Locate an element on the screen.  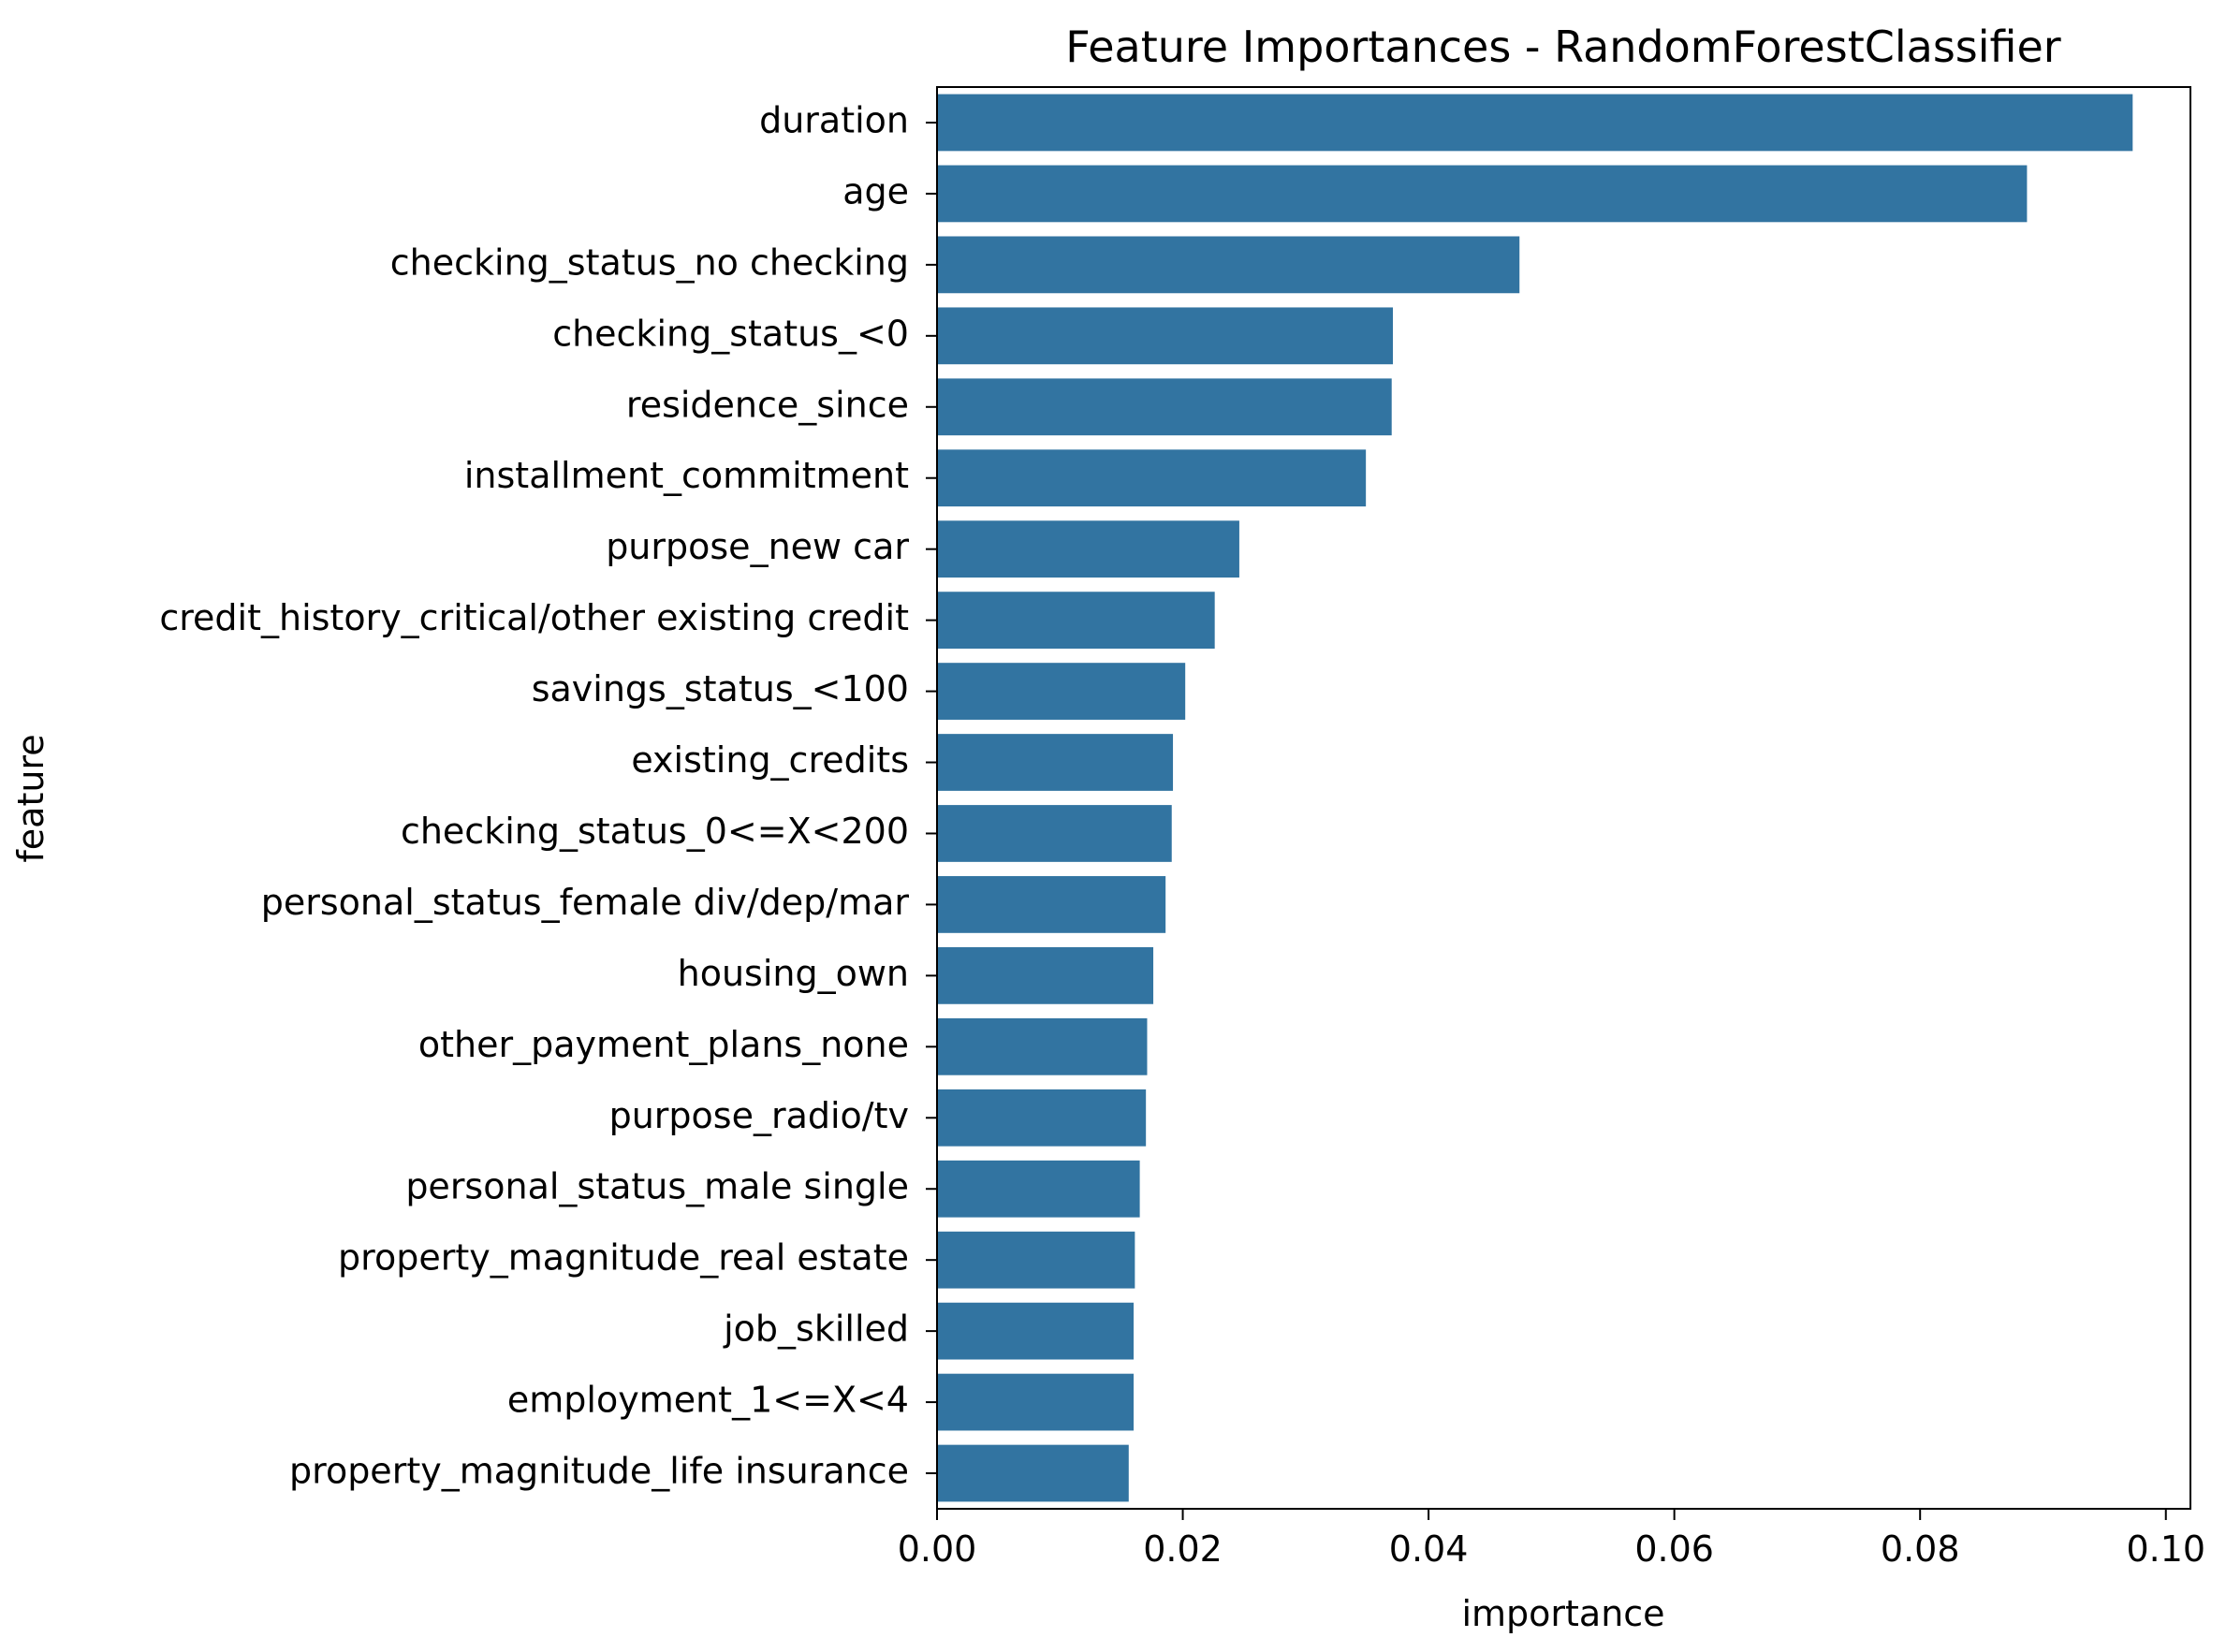
y-tick-label-job-skilled-17: job_skilled is located at coordinates (816, 1329).